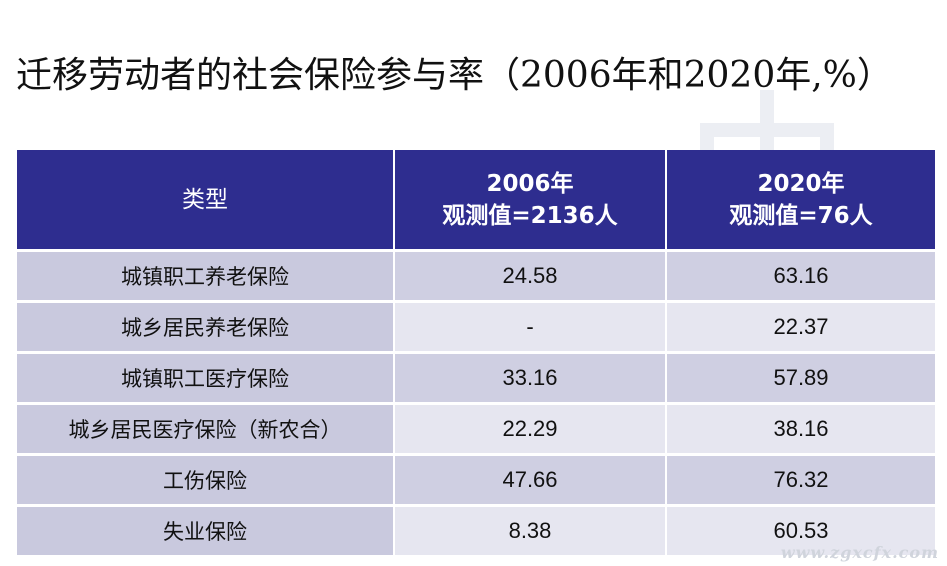  I want to click on table-row: 城乡居民医疗保险（新农合） 22.29 38.16, so click(476, 429).